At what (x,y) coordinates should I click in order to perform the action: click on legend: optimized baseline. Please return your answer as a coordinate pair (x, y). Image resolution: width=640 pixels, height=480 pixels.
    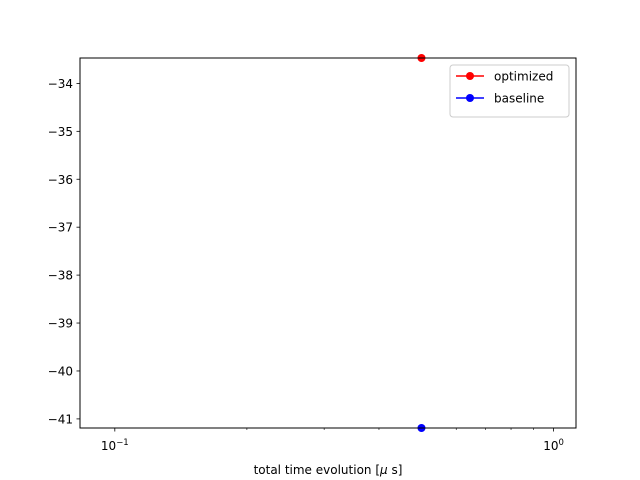
    Looking at the image, I should click on (509, 91).